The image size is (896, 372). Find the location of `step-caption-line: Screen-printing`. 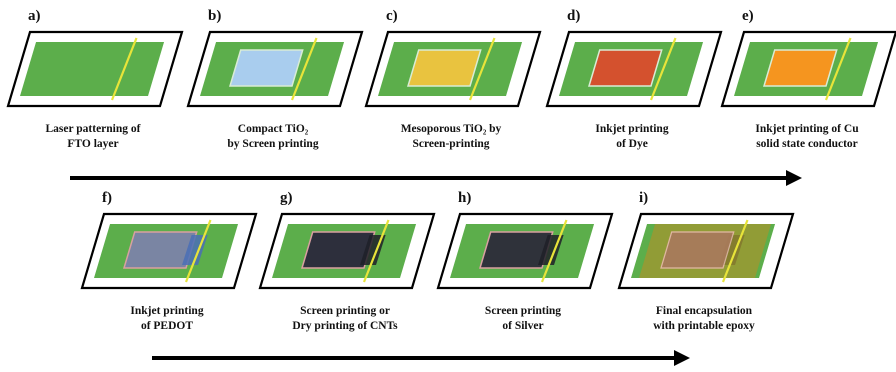

step-caption-line: Screen-printing is located at coordinates (450, 144).